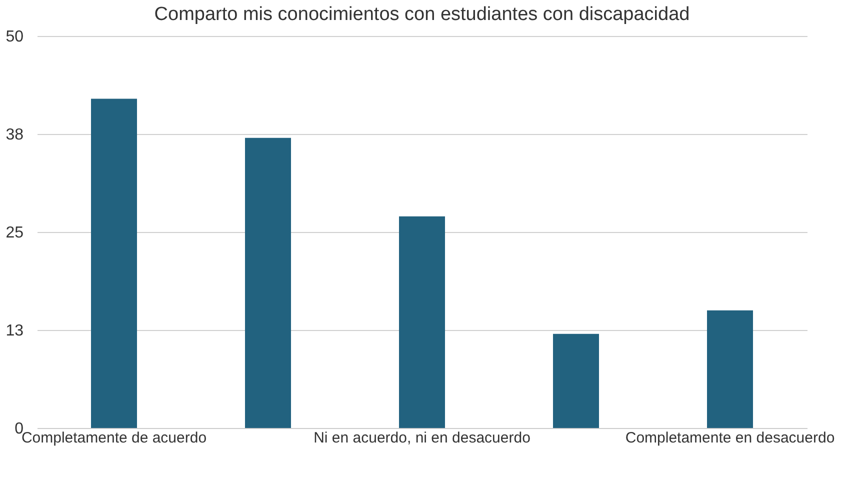 The width and height of the screenshot is (849, 482). Describe the element at coordinates (15, 233) in the screenshot. I see `y-tick-label: 25` at that location.